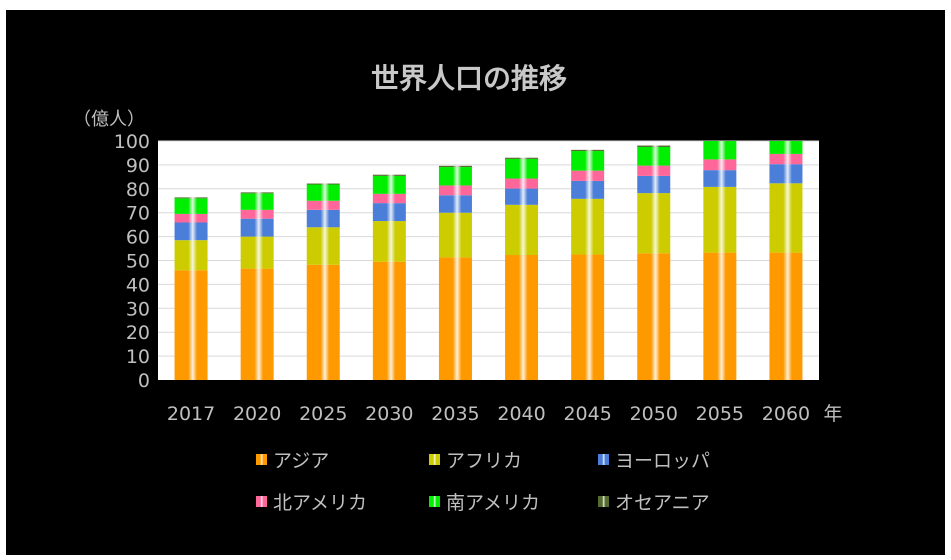 The image size is (951, 560). What do you see at coordinates (603, 501) in the screenshot?
I see `legend-swatch-oceania` at bounding box center [603, 501].